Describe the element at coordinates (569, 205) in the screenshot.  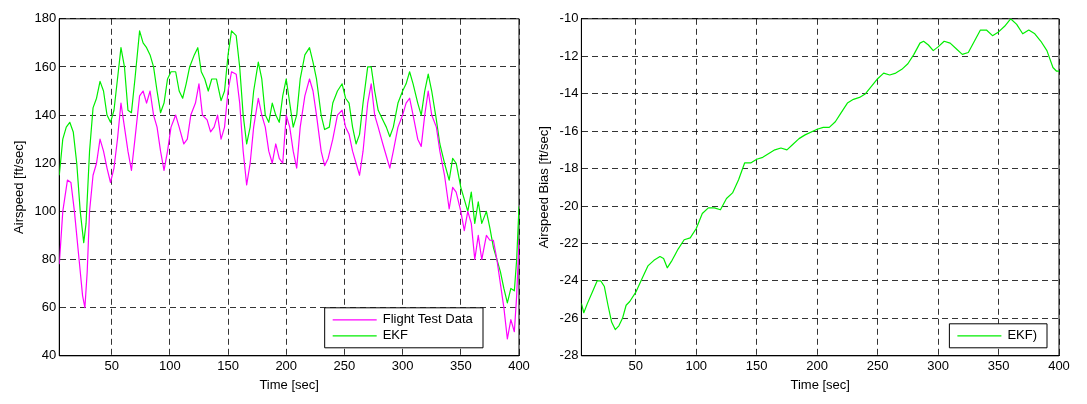
I see `y-tick-label: -20` at that location.